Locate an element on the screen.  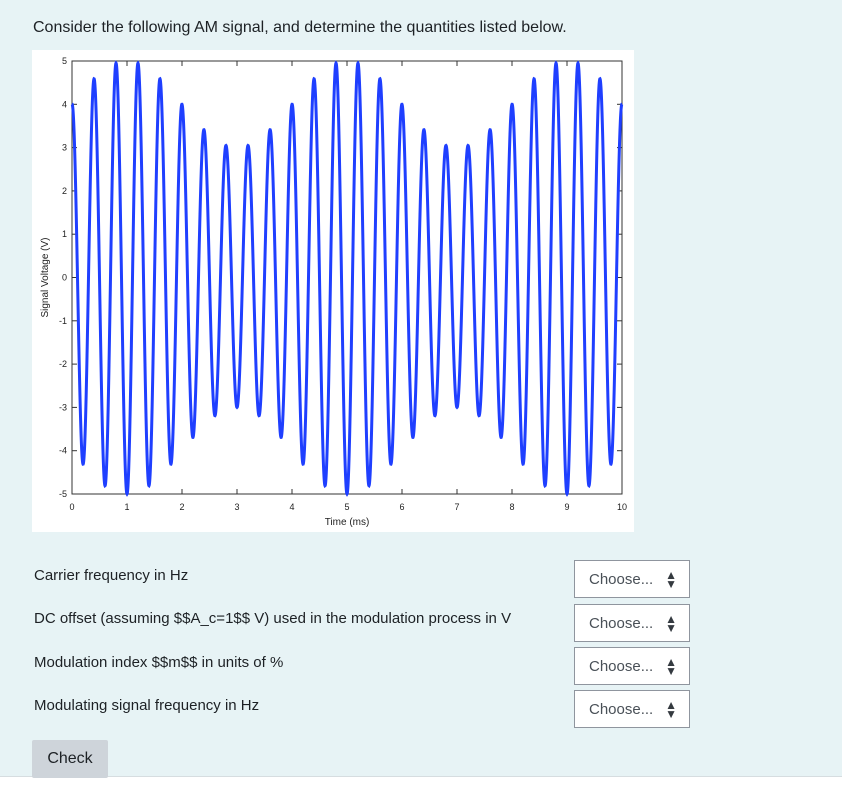
y-tick-label: 4 is located at coordinates (64, 104).